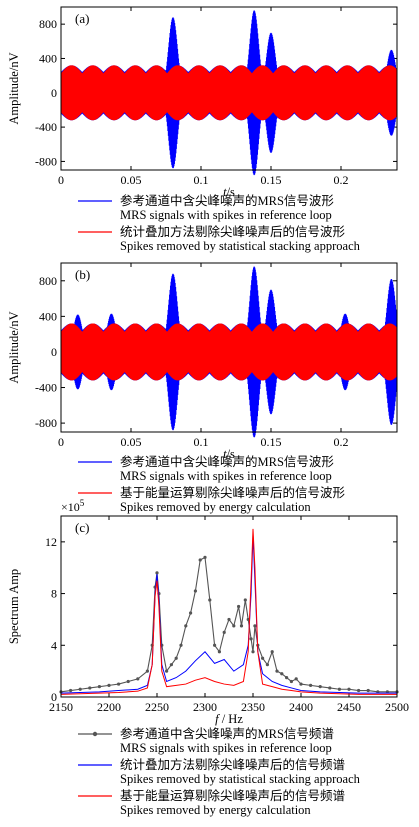 Image resolution: width=419 pixels, height=827 pixels. I want to click on y-tick-label: 4, so click(54, 645).